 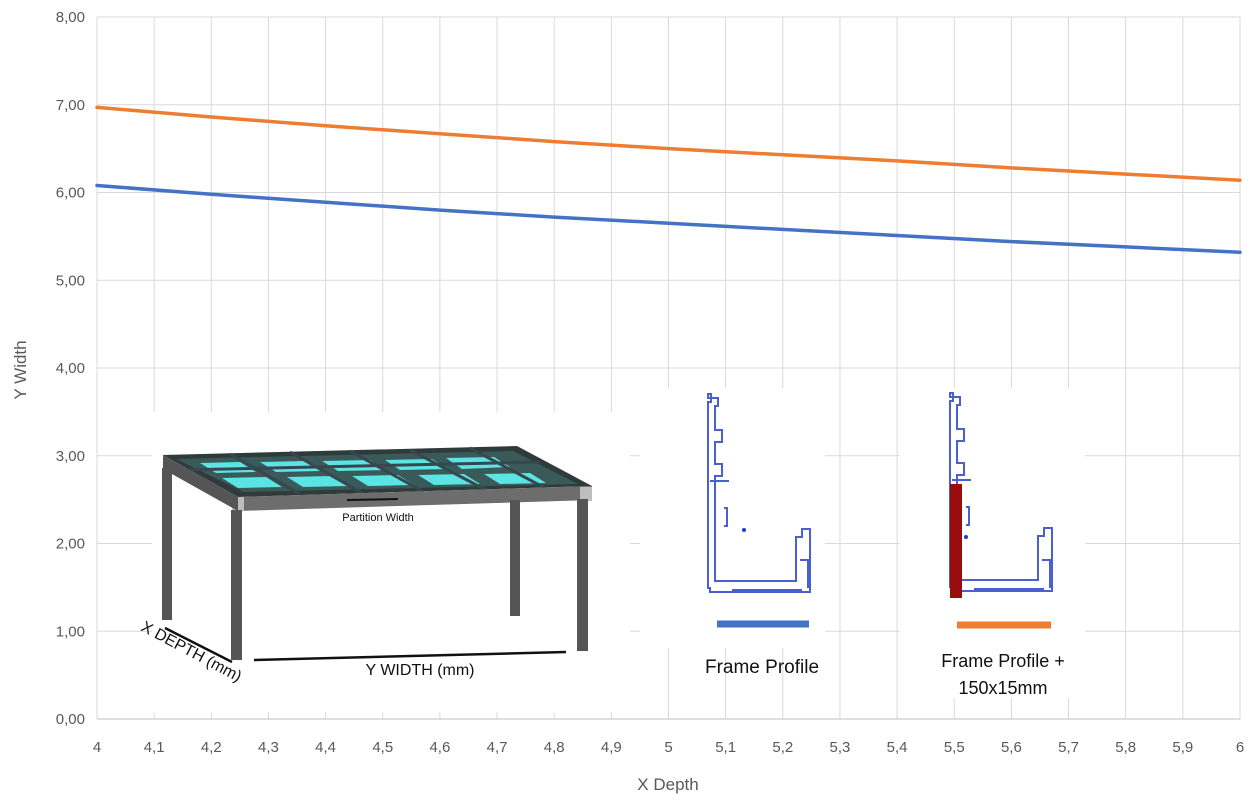 What do you see at coordinates (744, 530) in the screenshot?
I see `frame-profile-centroid` at bounding box center [744, 530].